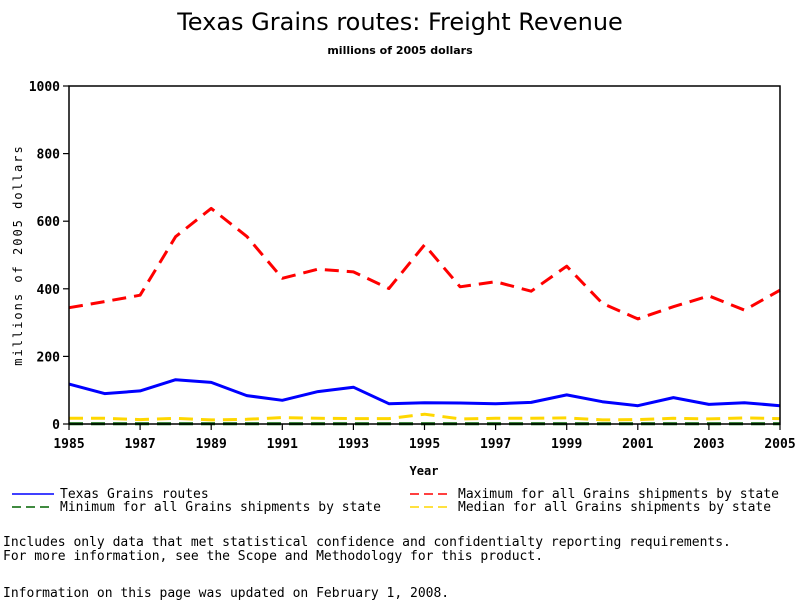 This screenshot has height=601, width=800. Describe the element at coordinates (18, 254) in the screenshot. I see `y-axis-label: millions of 2005 dollars` at that location.